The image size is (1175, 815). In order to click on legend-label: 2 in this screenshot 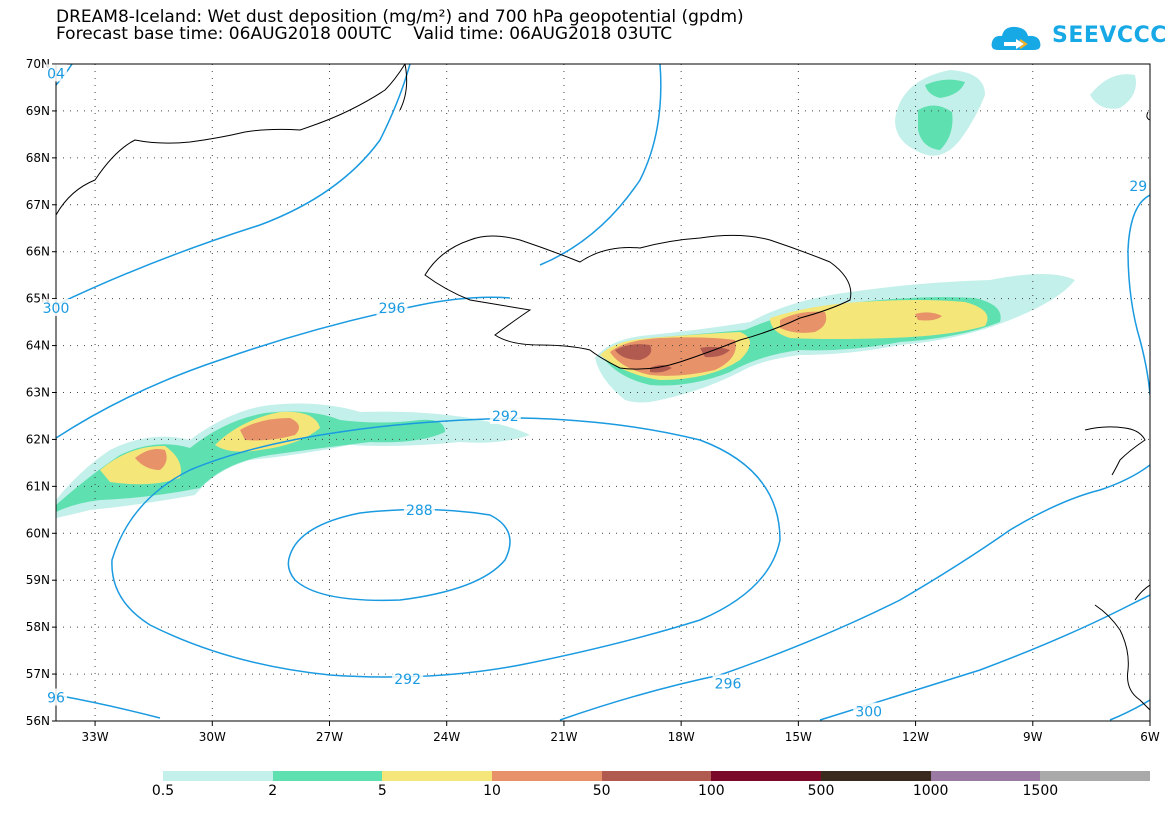, I will do `click(273, 791)`.